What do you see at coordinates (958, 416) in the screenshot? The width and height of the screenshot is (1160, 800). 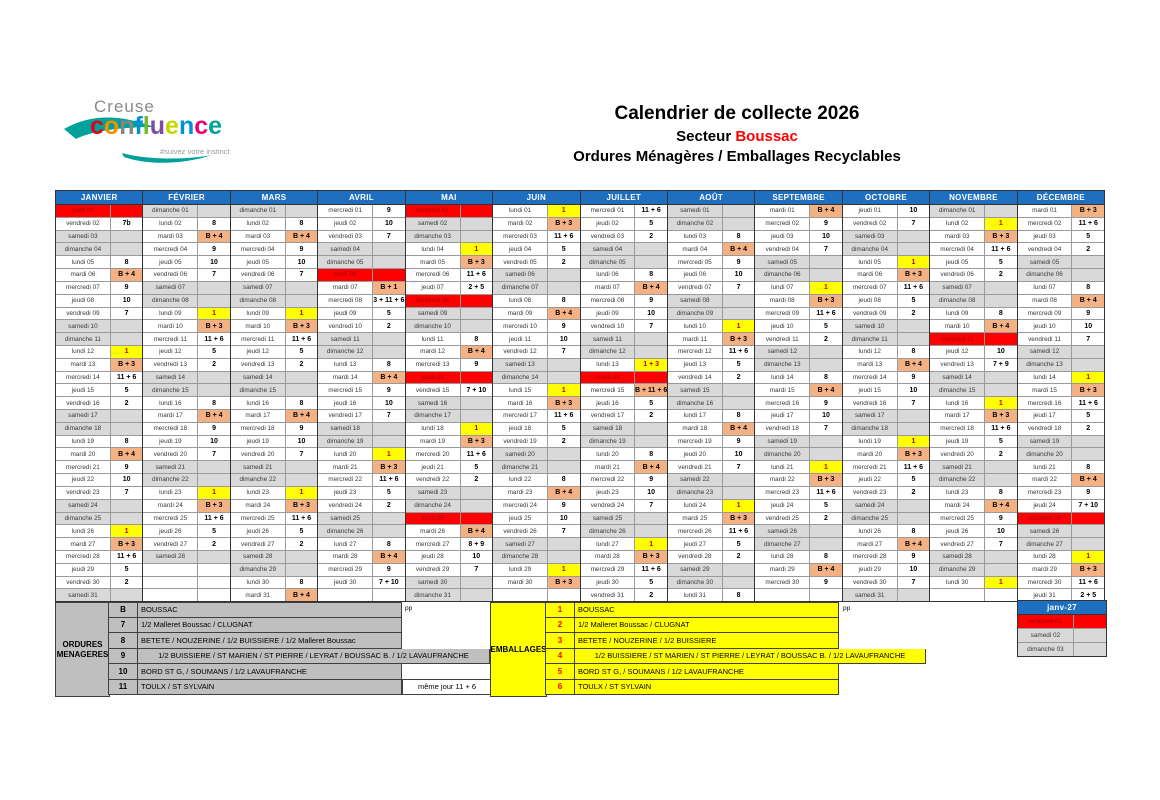 I see `day-name: mardi 17` at bounding box center [958, 416].